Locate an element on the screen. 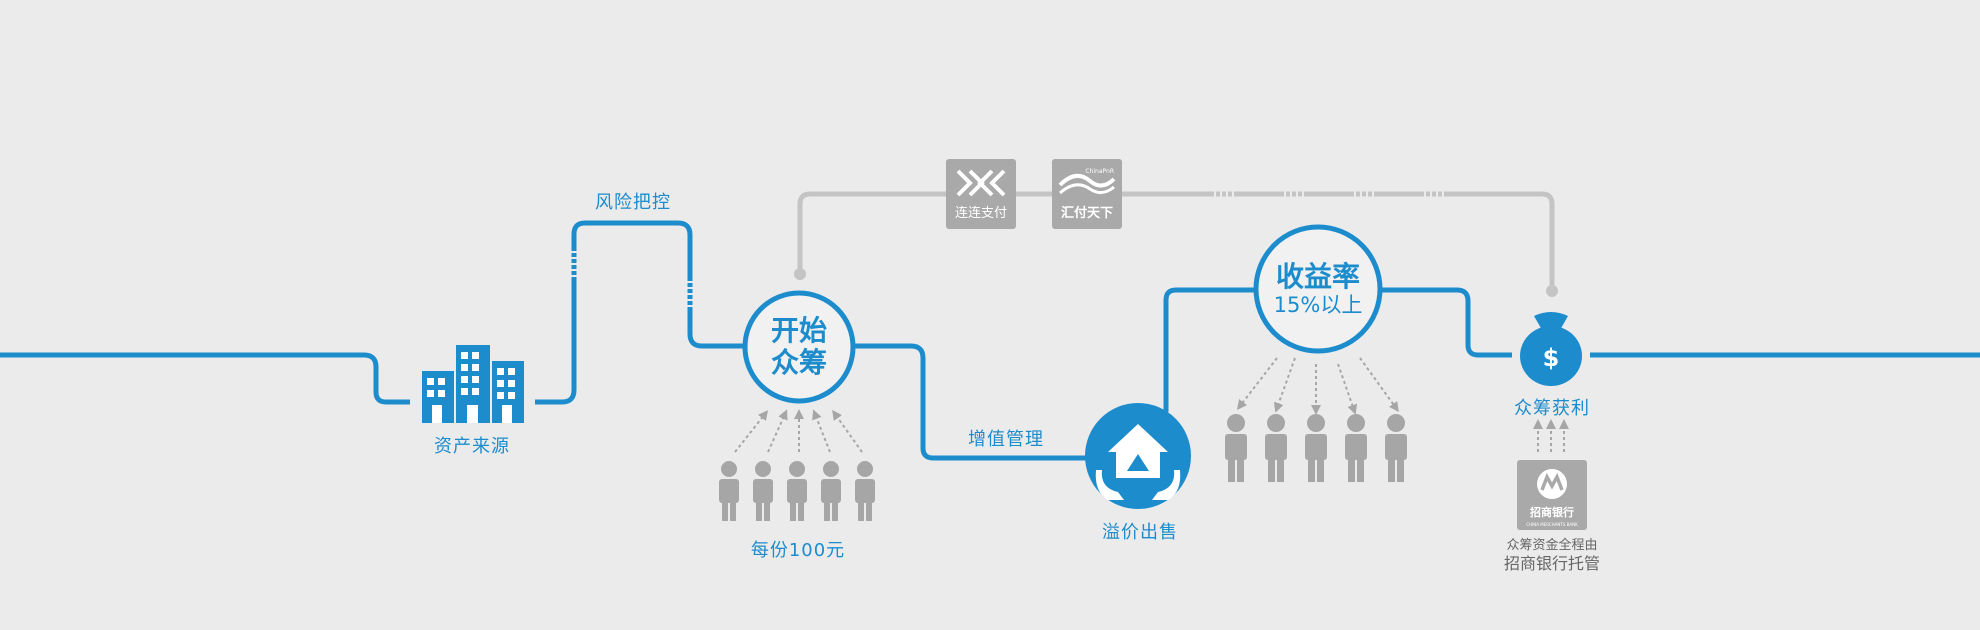  lianlian-caption: 连连支付 is located at coordinates (980, 213).